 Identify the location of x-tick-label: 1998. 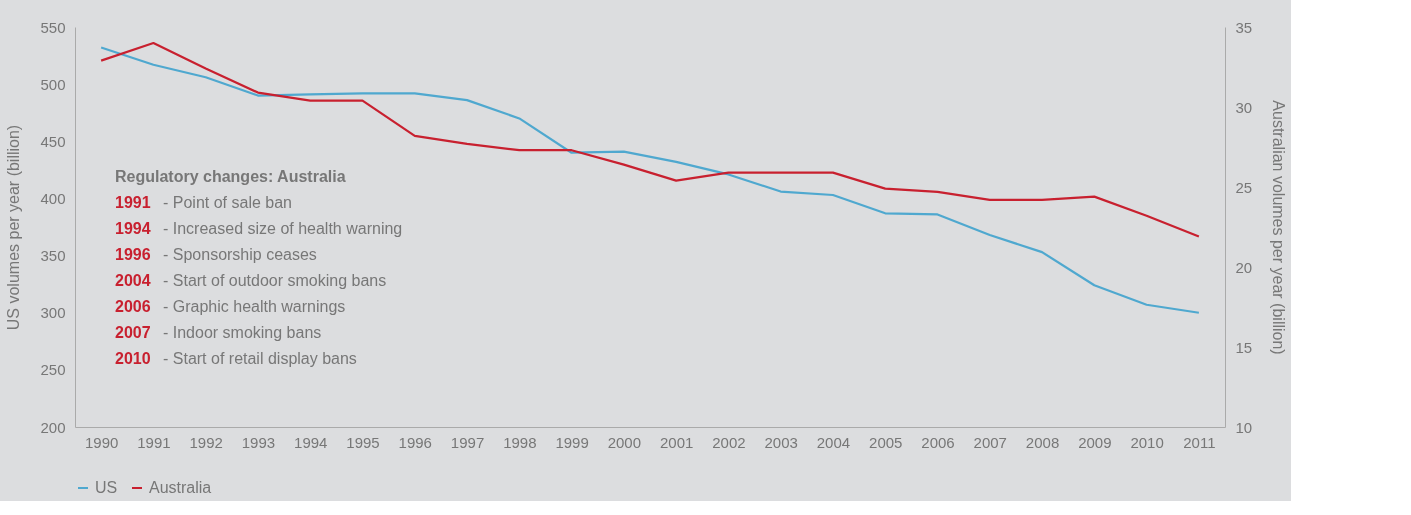
(520, 442).